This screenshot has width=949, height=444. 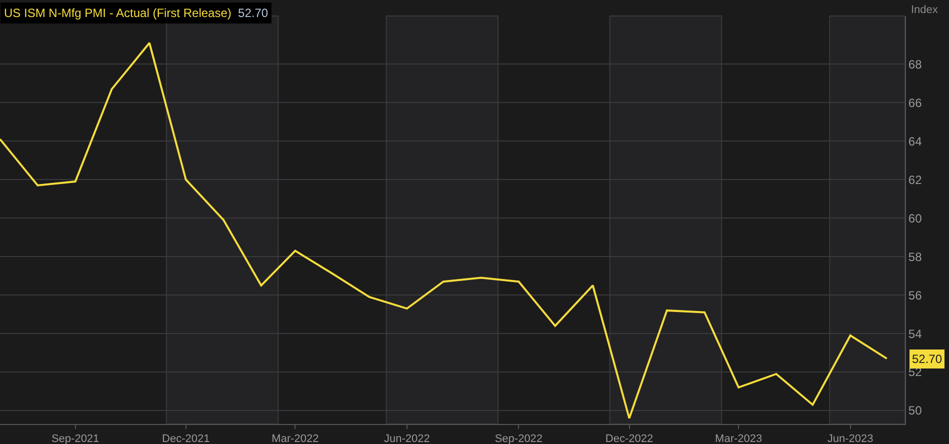 I want to click on y-tick-label: 56, so click(x=915, y=295).